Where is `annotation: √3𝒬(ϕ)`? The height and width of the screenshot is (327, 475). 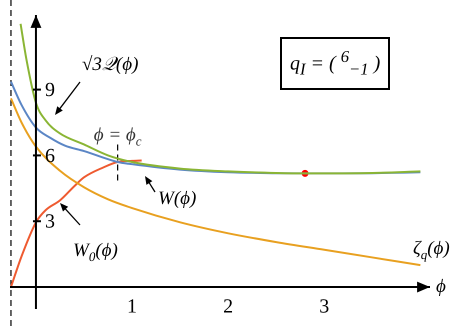
annotation: √3𝒬(ϕ) is located at coordinates (110, 64).